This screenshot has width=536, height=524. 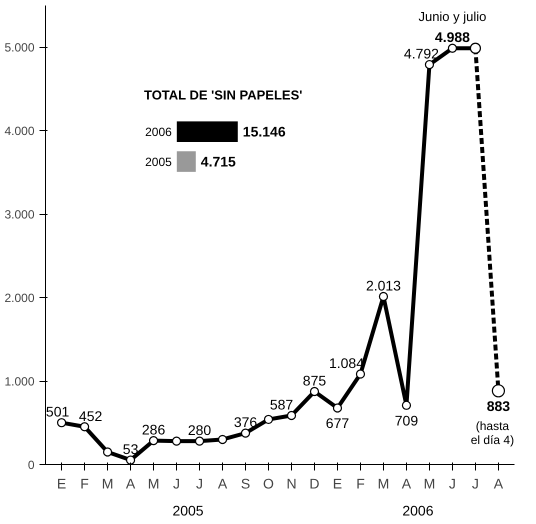 I want to click on x-tick-label: S, so click(x=245, y=484).